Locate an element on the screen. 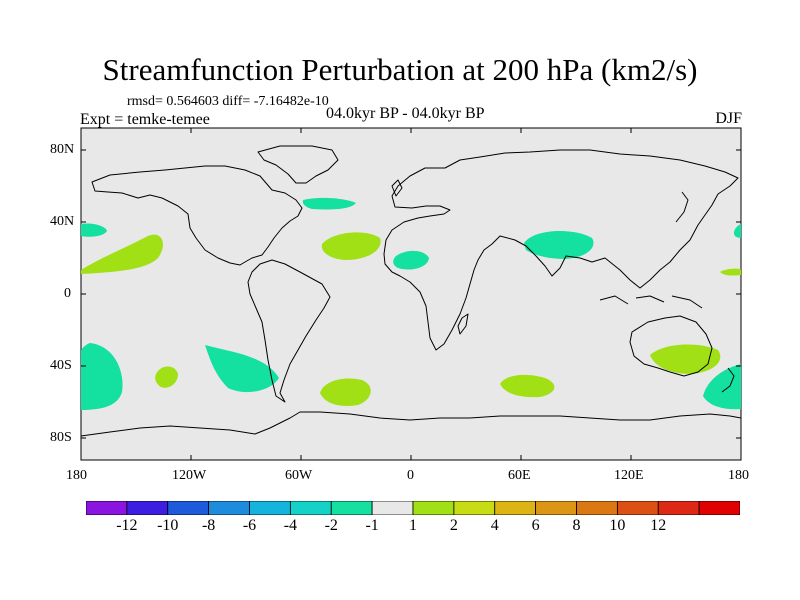  neg-region-australia-east is located at coordinates (722, 387).